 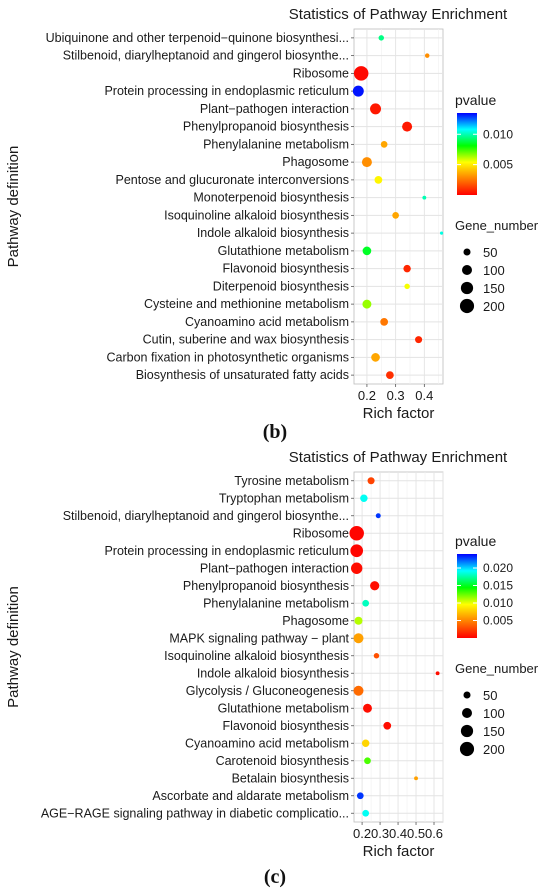 I want to click on category-label: Diterpenoid biosynthesis, so click(x=281, y=286).